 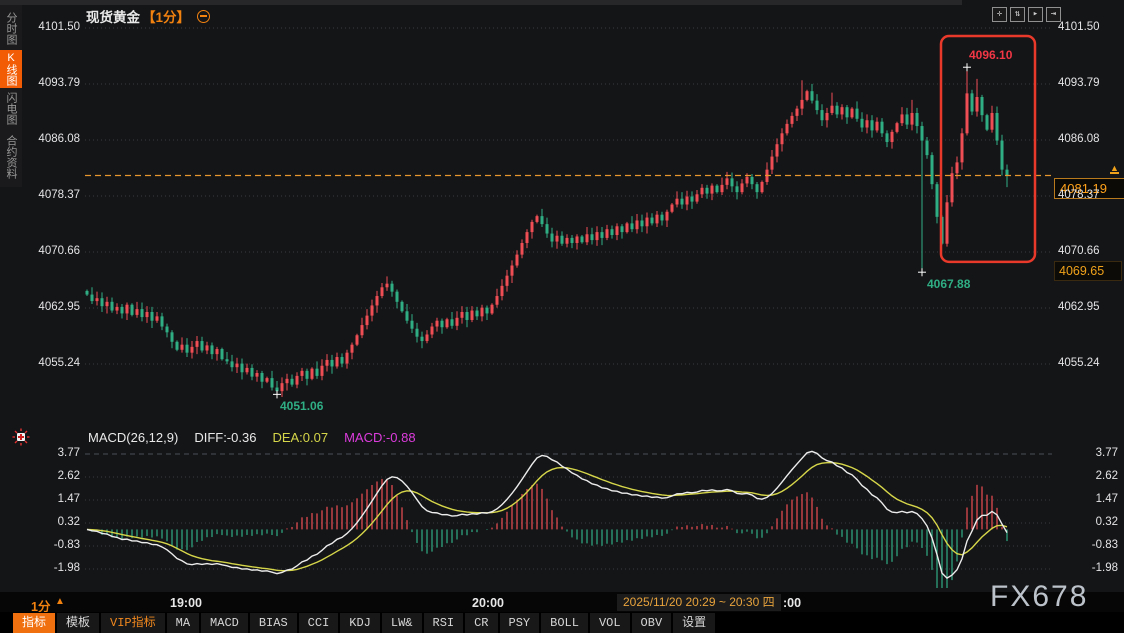 What do you see at coordinates (224, 623) in the screenshot?
I see `toolbar-button-MACD: MACD` at bounding box center [224, 623].